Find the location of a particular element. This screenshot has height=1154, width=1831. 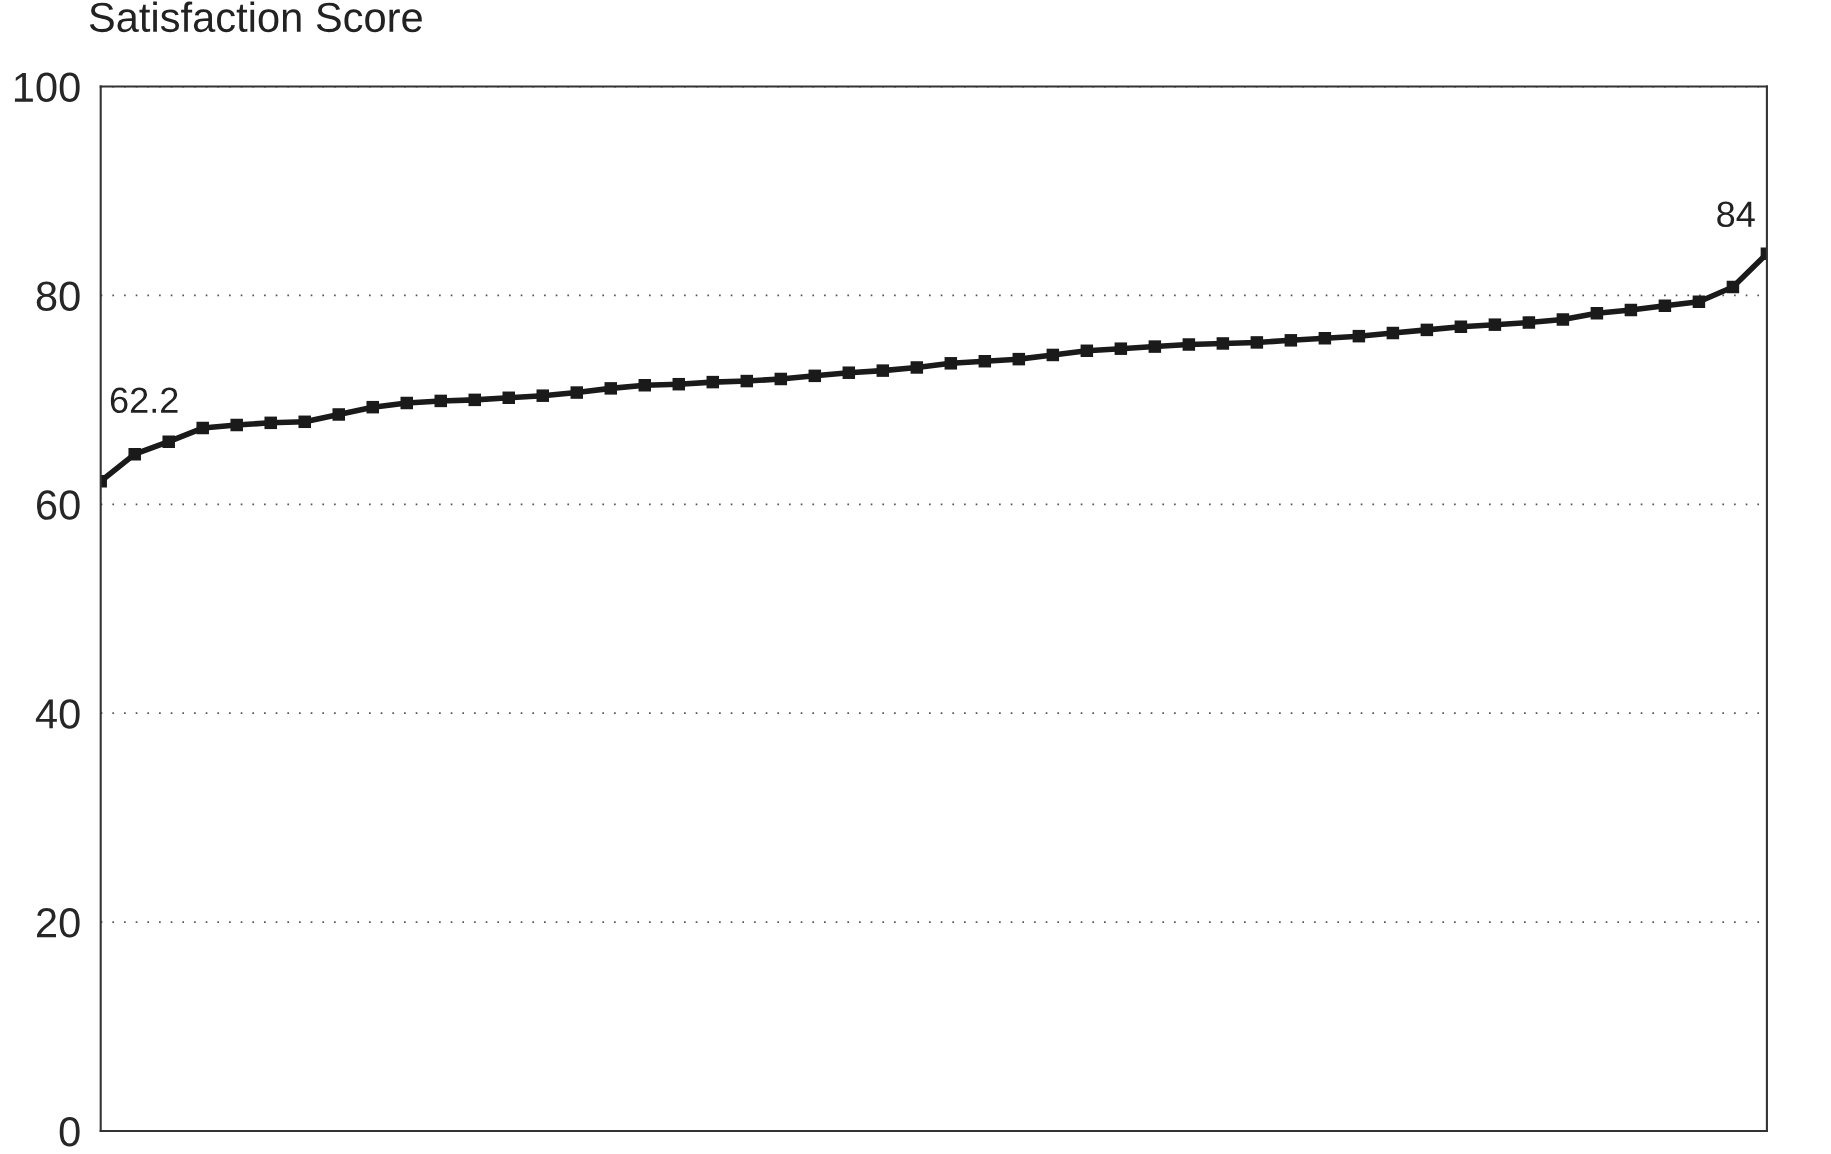

data-label: 84 is located at coordinates (1736, 214).